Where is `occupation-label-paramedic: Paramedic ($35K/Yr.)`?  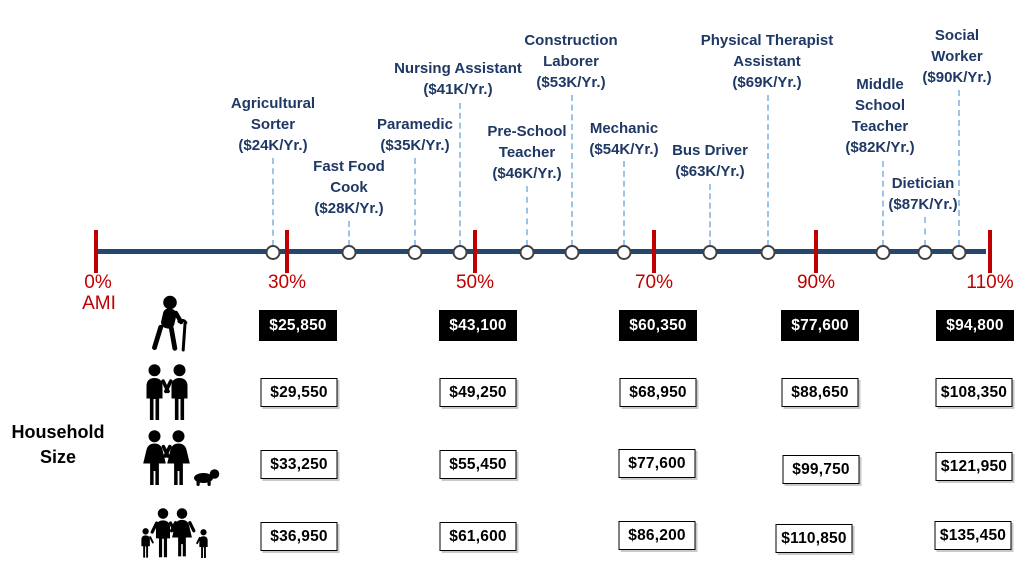
occupation-label-paramedic: Paramedic ($35K/Yr.) is located at coordinates (415, 135).